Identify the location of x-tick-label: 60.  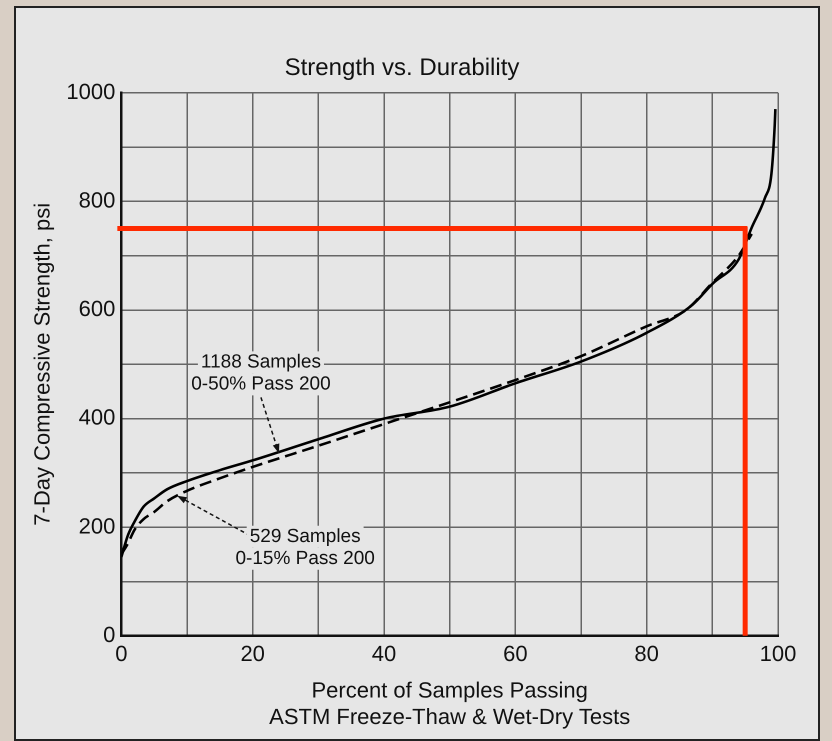
(515, 653).